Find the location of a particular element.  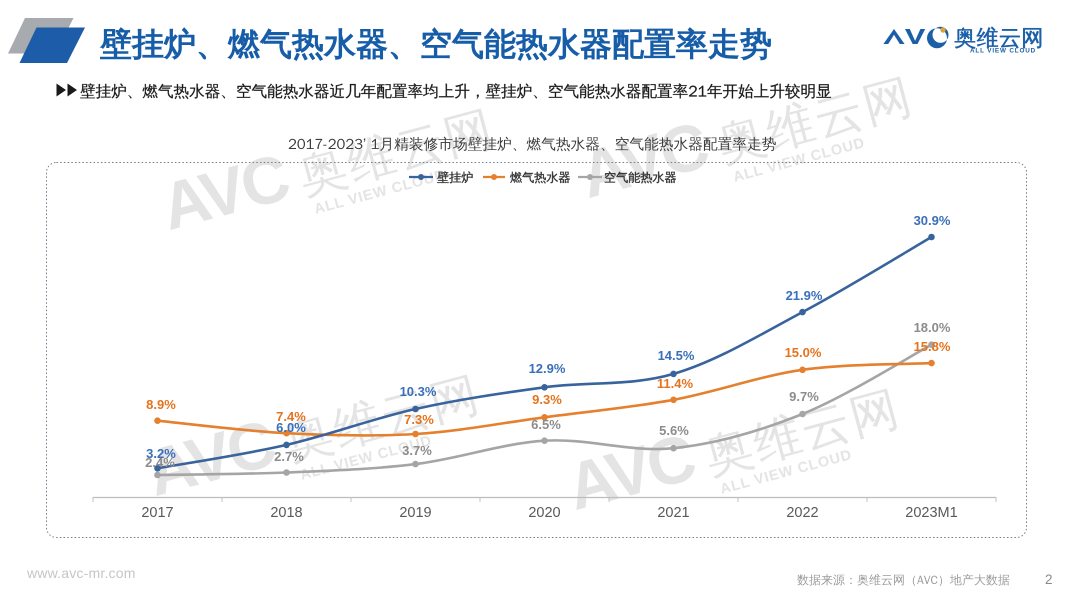

svg-text: 9.7% is located at coordinates (804, 396).